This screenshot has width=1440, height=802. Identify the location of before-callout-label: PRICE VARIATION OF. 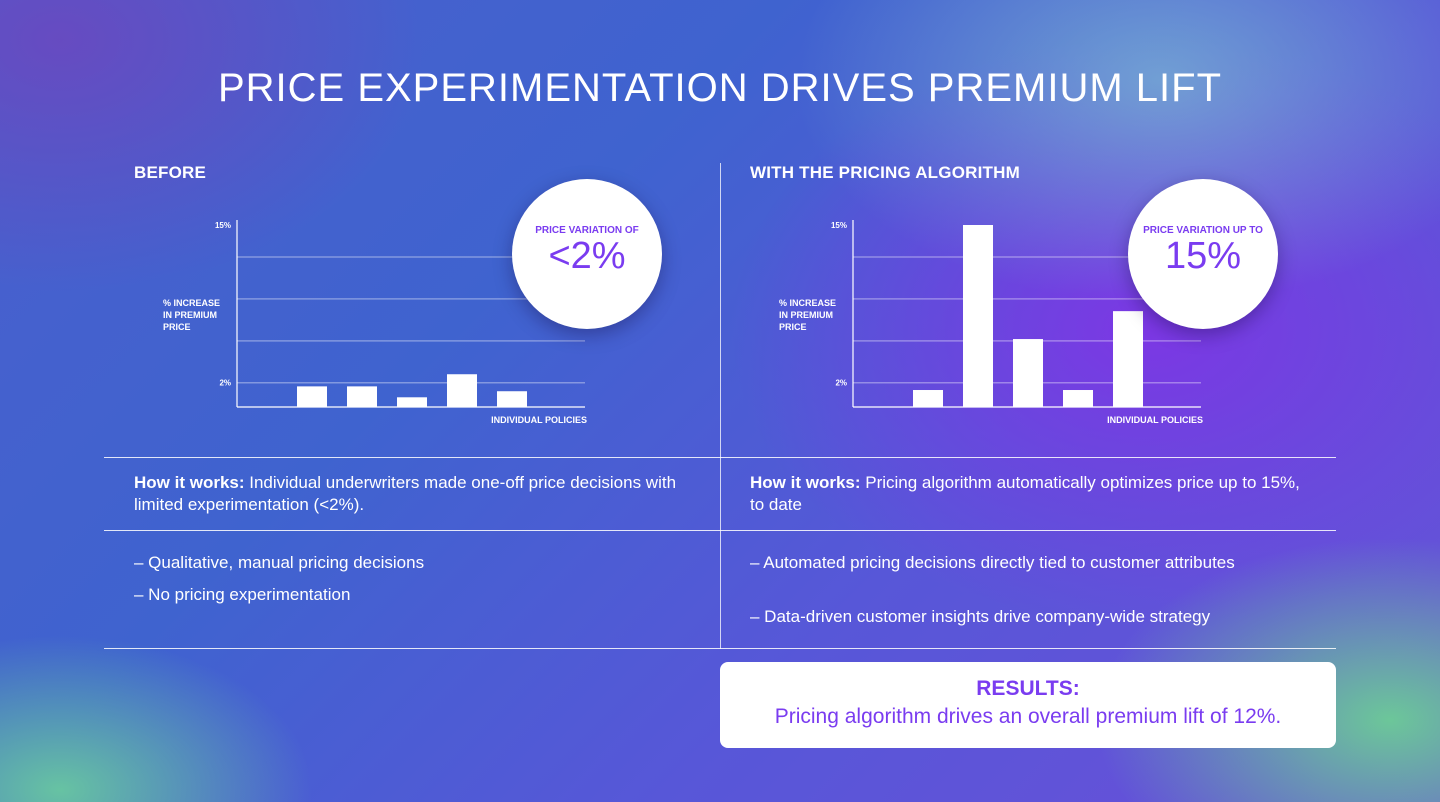
(587, 230).